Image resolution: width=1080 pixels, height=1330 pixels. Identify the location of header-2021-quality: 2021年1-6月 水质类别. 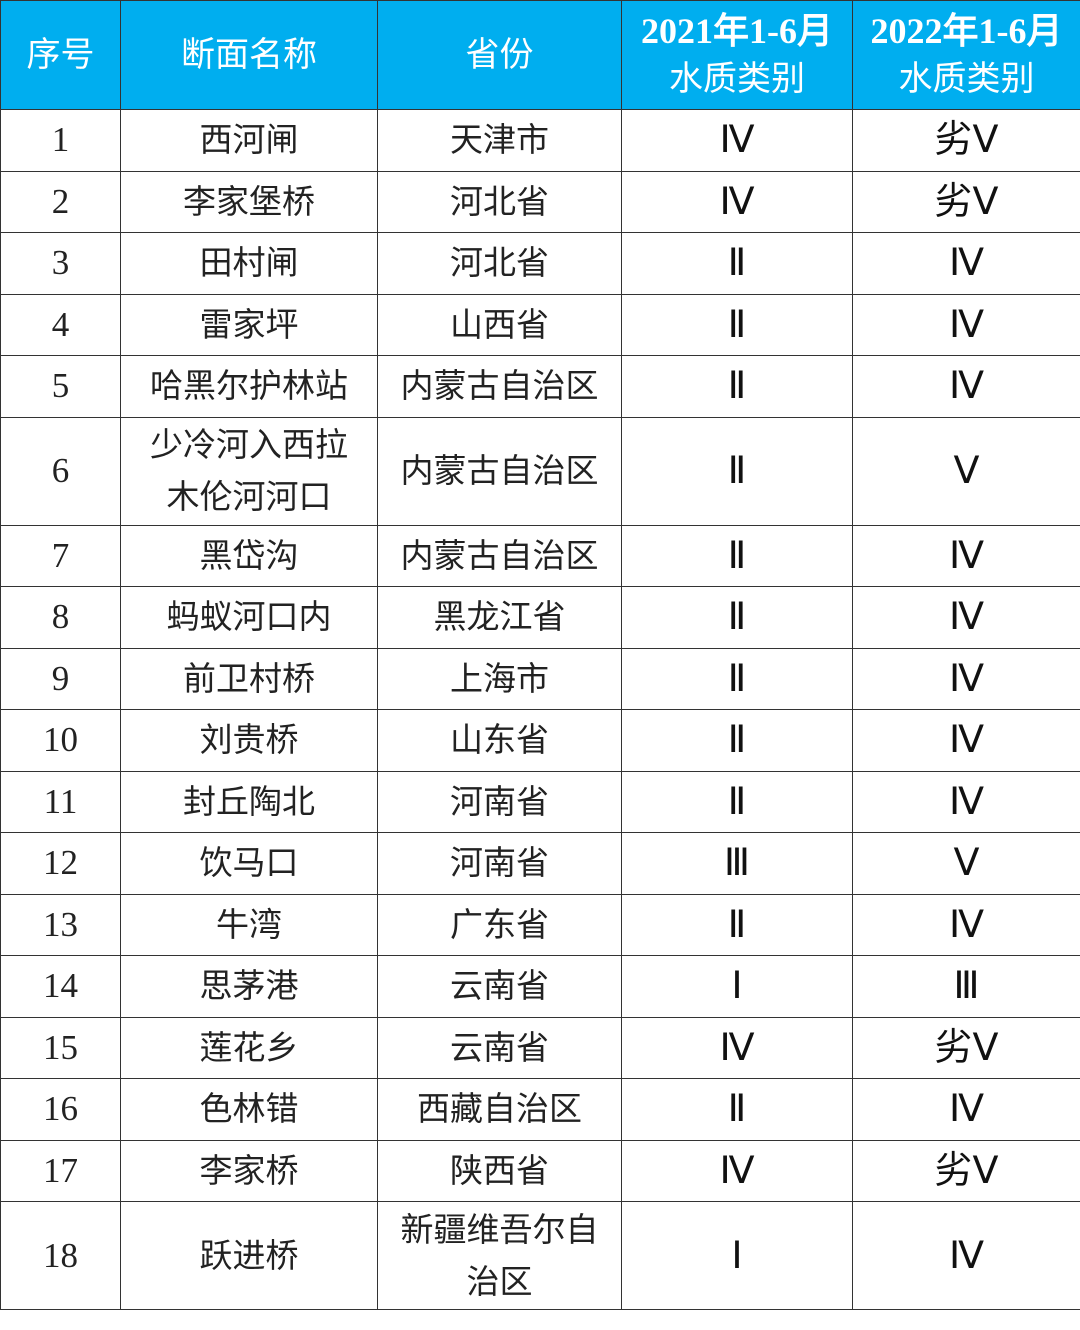
(737, 55).